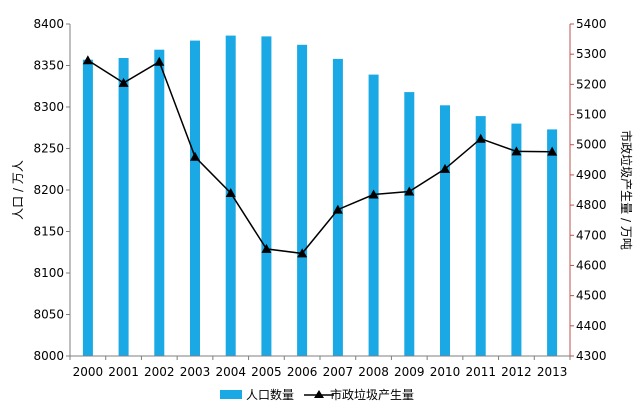  I want to click on point-waste-2009, so click(409, 191).